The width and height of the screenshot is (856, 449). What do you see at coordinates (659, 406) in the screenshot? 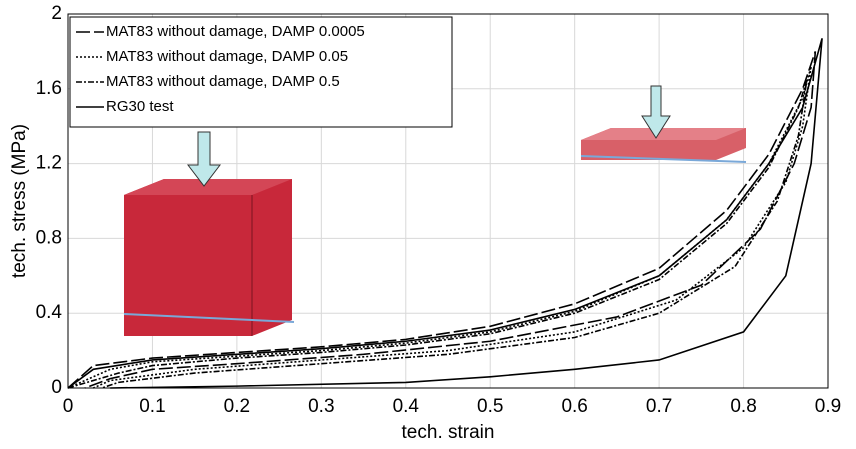
I see `x-tick-label: 0.7` at bounding box center [659, 406].